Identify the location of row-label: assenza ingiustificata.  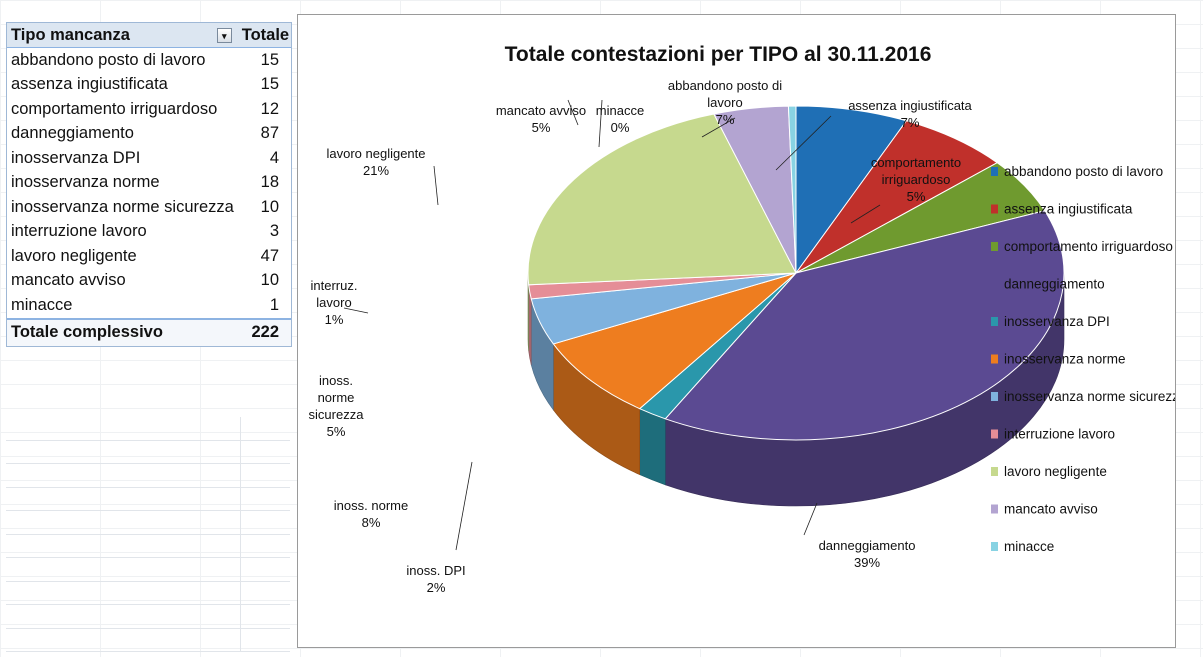
(89, 84).